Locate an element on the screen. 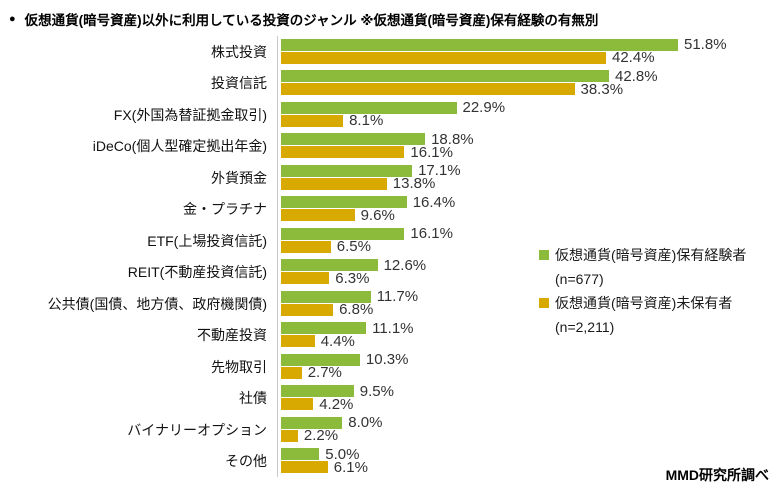 This screenshot has width=779, height=494. legend-item: 仮想通貨(暗号資産)未保有者 (n=2,211) is located at coordinates (642, 315).